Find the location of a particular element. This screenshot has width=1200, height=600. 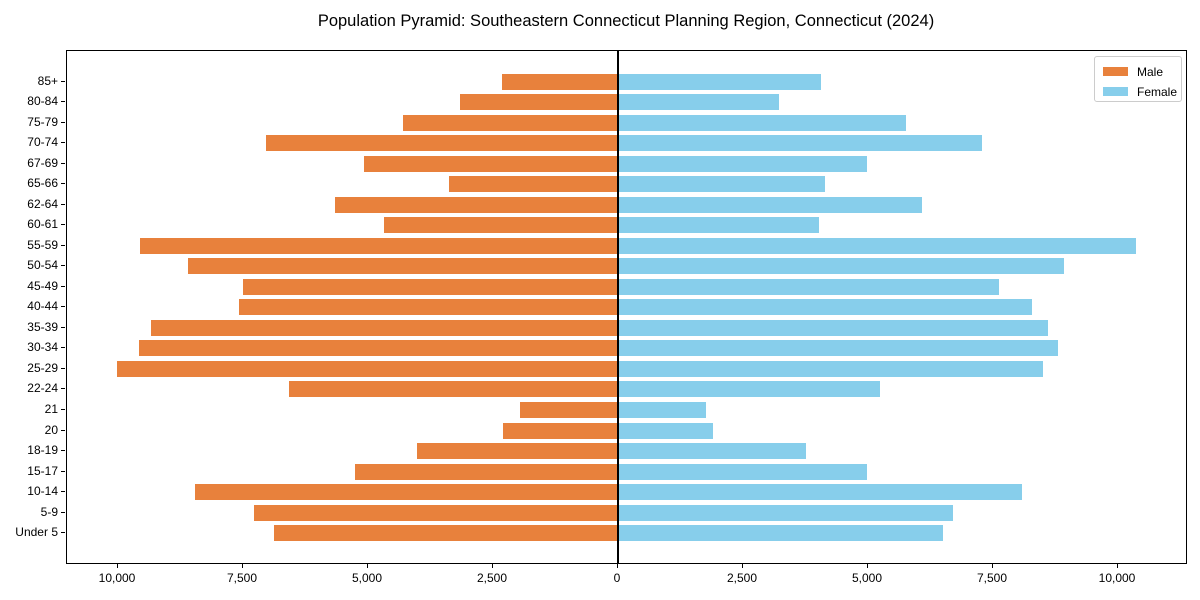

male-legend-swatch is located at coordinates (1115, 71).